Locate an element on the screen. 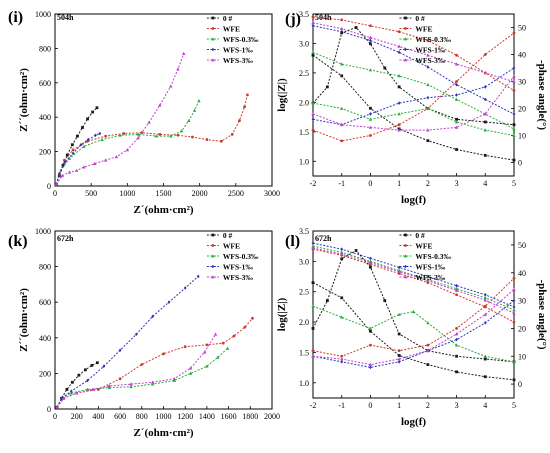 Image resolution: width=550 pixels, height=453 pixels. x-tick-label: 2500 is located at coordinates (236, 193).